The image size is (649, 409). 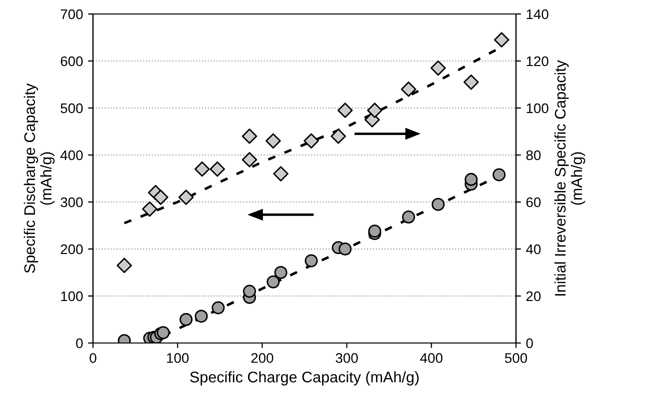 I want to click on y-tick-label: 0, so click(x=79, y=343).